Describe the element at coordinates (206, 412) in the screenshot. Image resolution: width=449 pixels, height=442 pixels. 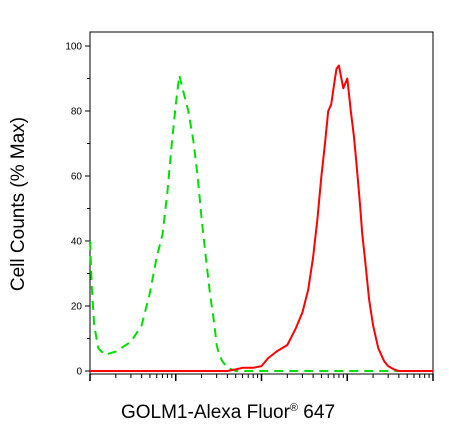
I see `x-axis-title-main: GOLM1-Alexa Fluor` at that location.